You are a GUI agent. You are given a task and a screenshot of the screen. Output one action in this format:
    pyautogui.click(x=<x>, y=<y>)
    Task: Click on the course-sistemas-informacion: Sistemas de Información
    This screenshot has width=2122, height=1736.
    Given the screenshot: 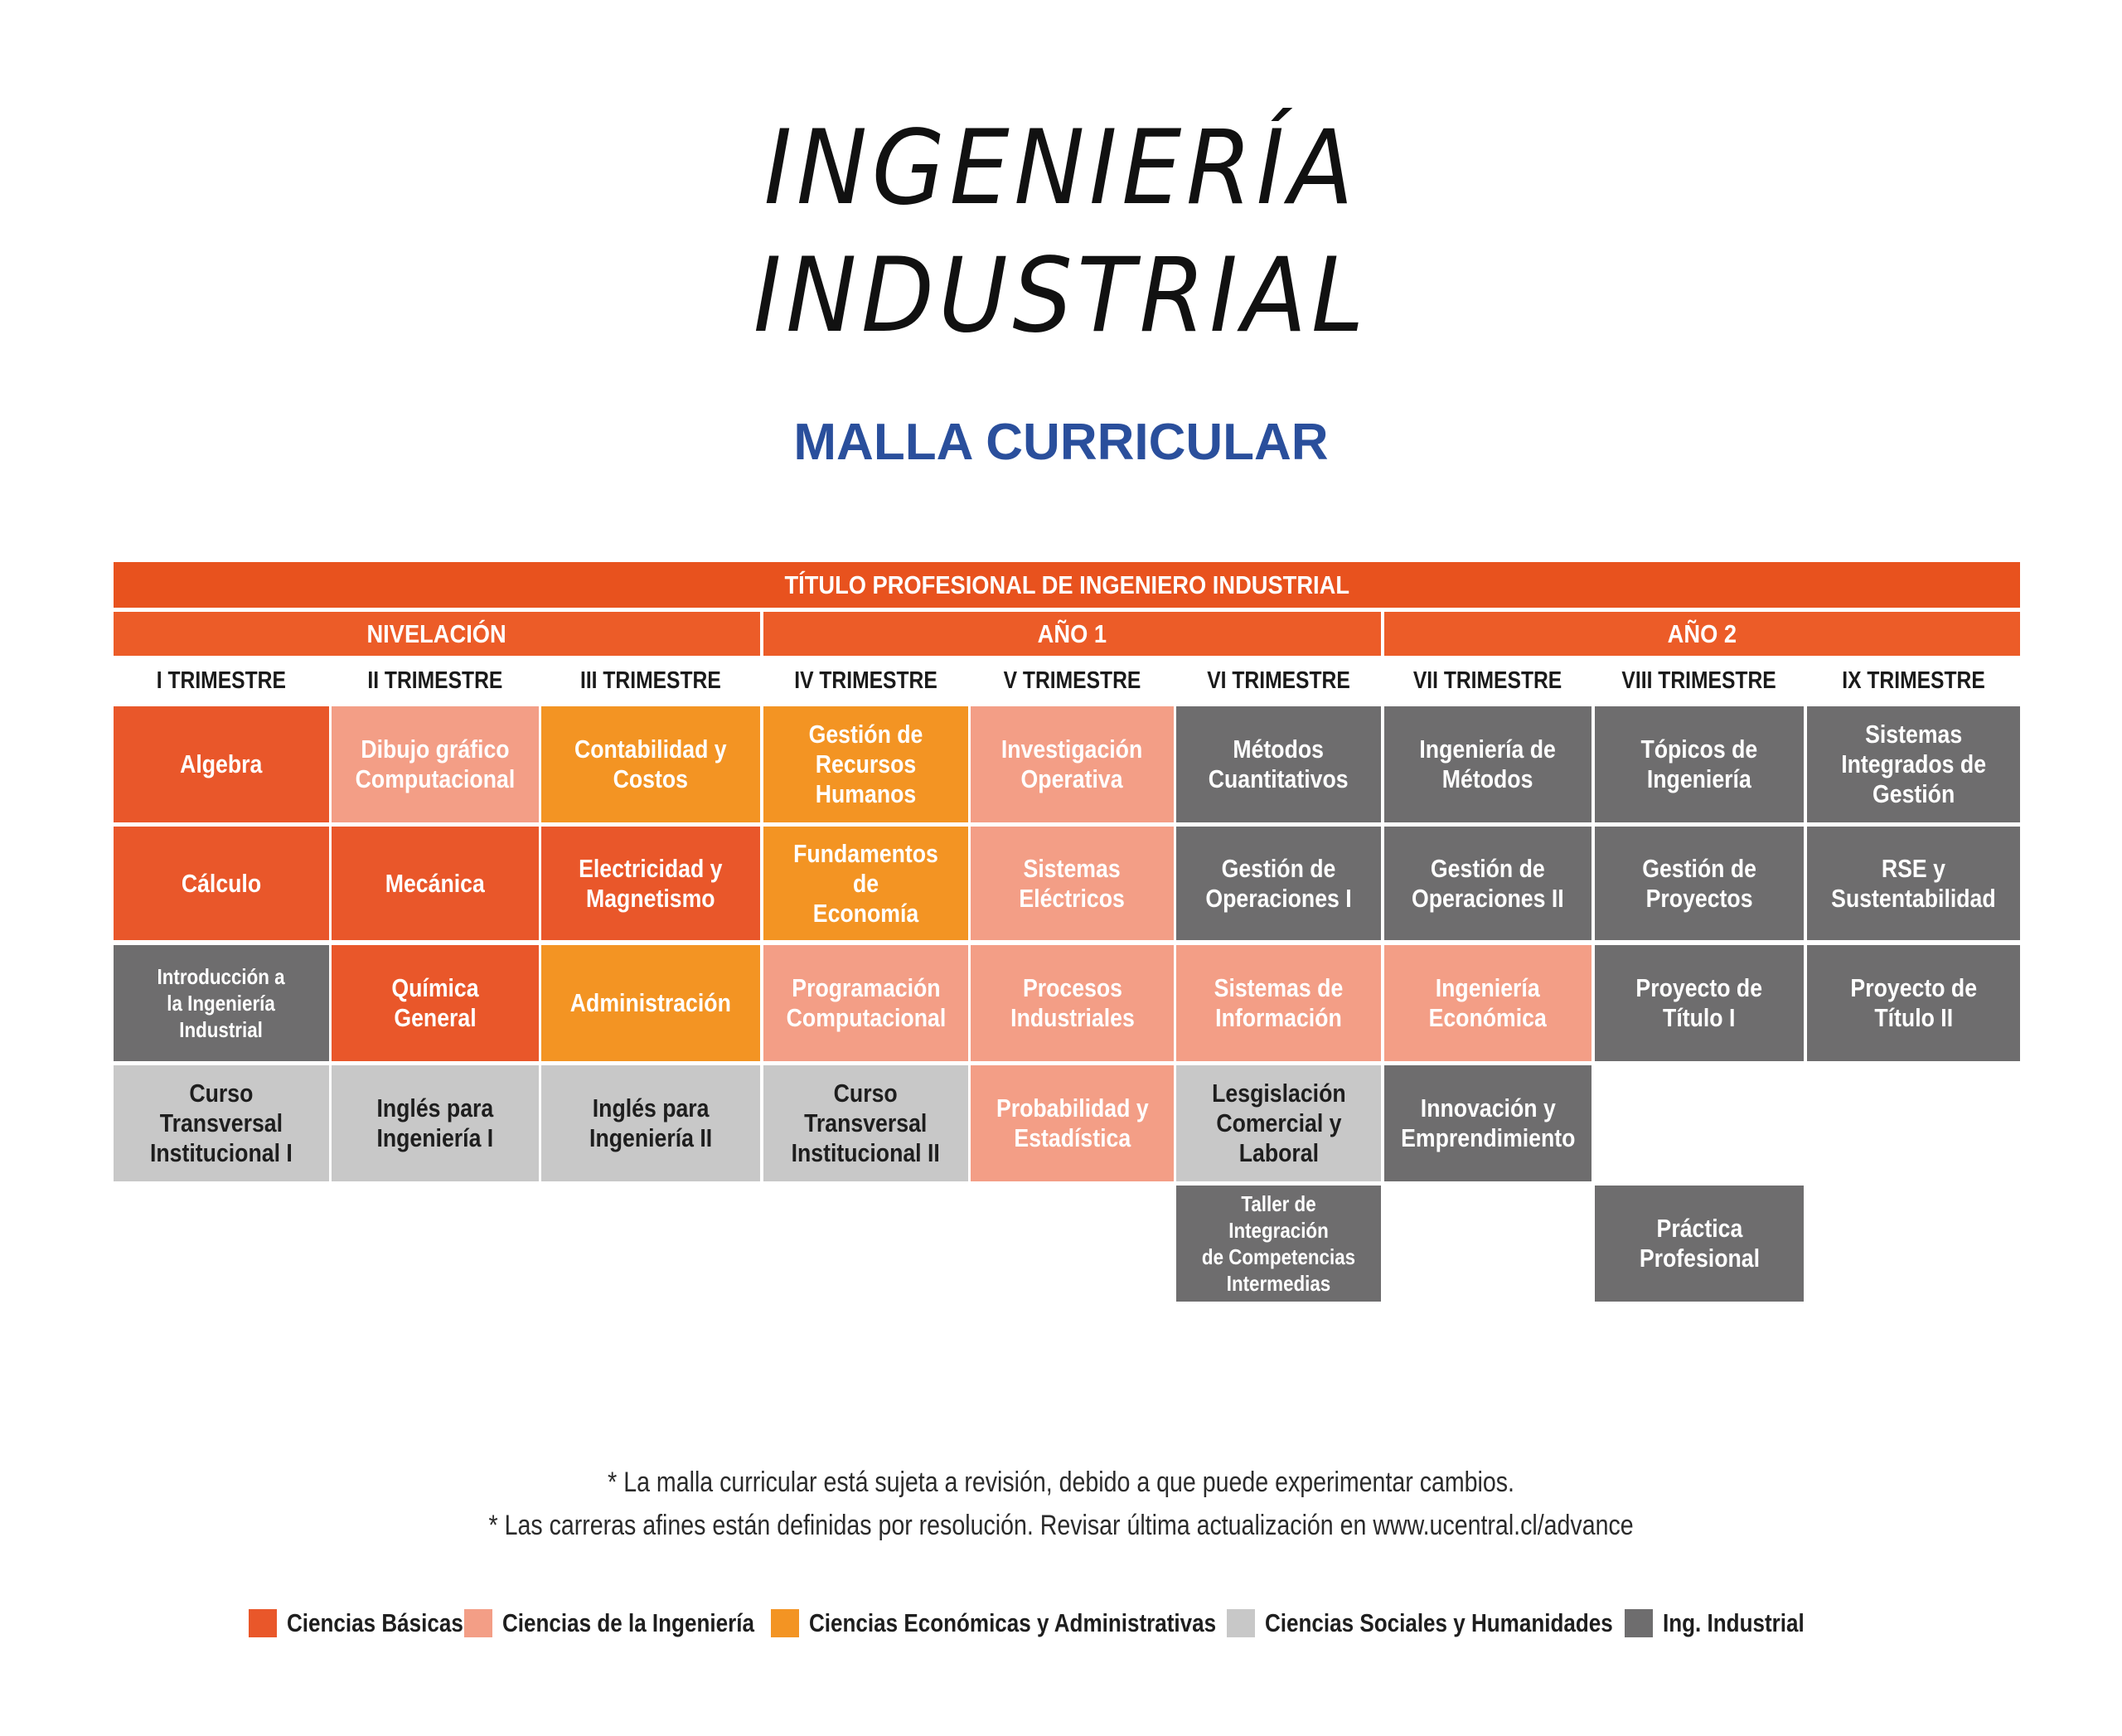 What is the action you would take?
    pyautogui.click(x=1278, y=1003)
    